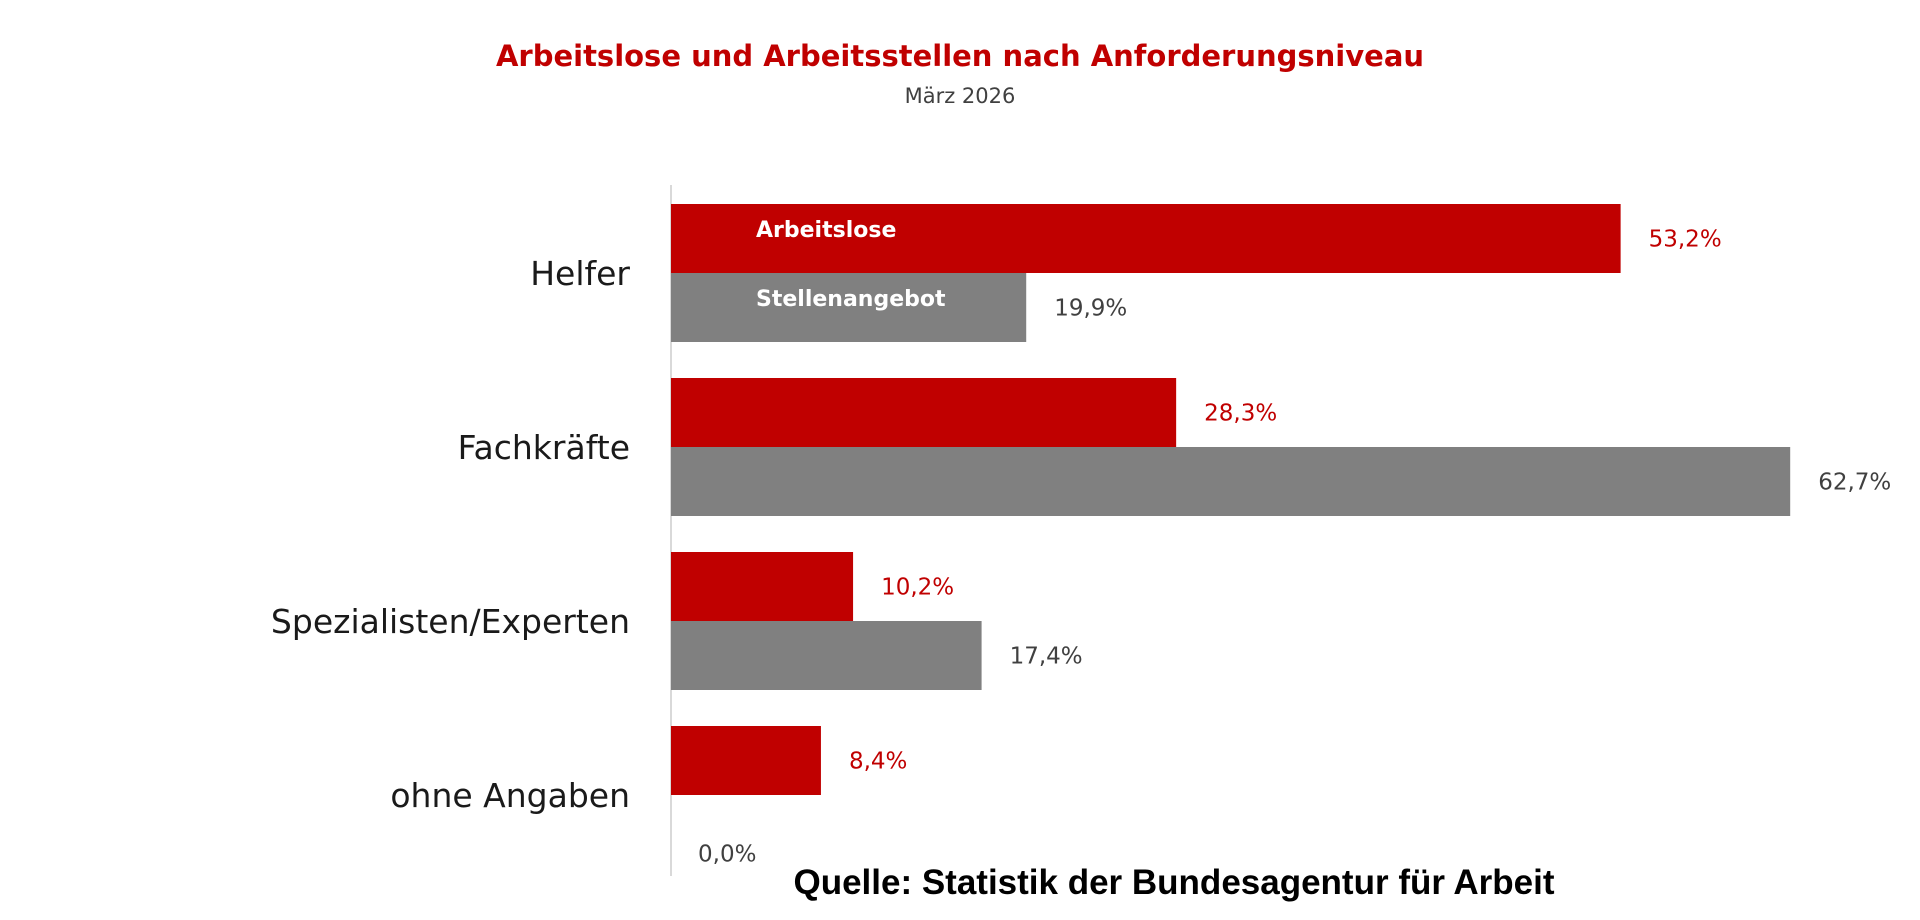 This screenshot has height=920, width=1920. What do you see at coordinates (1090, 309) in the screenshot?
I see `data-label: 19,9%` at bounding box center [1090, 309].